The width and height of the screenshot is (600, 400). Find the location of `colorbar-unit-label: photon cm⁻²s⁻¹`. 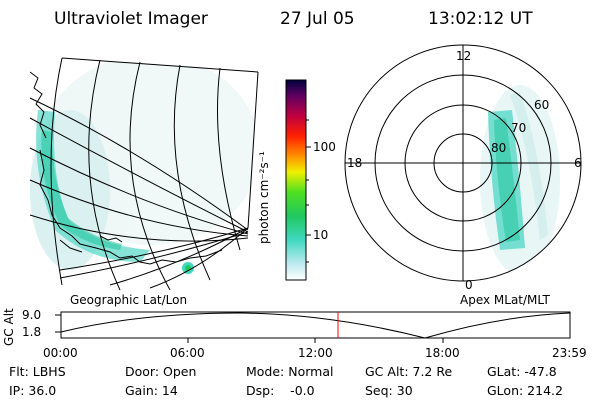

colorbar-unit-label: photon cm⁻²s⁻¹ is located at coordinates (264, 197).